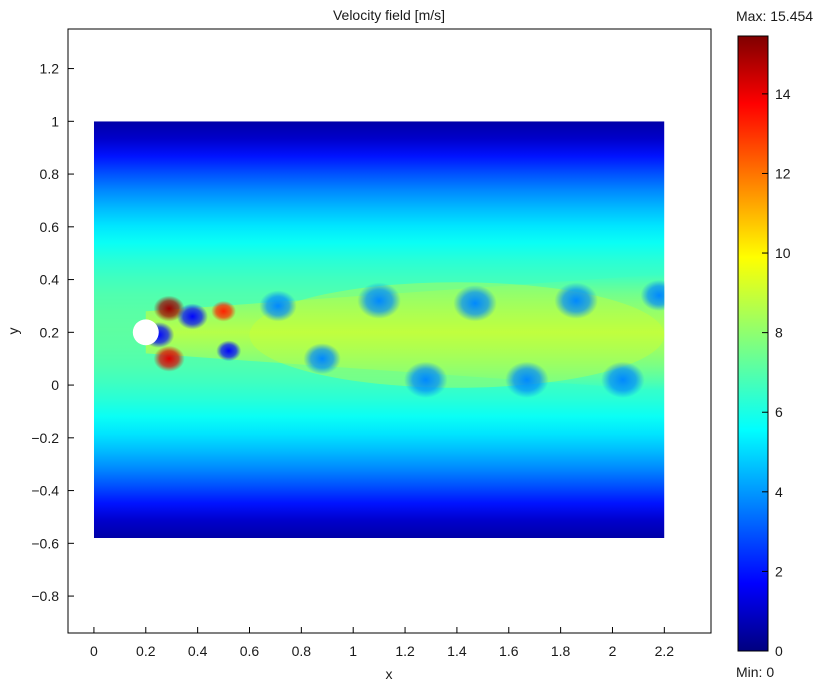 Image resolution: width=830 pixels, height=687 pixels. Describe the element at coordinates (779, 333) in the screenshot. I see `colorbar-tick-label: 8` at that location.